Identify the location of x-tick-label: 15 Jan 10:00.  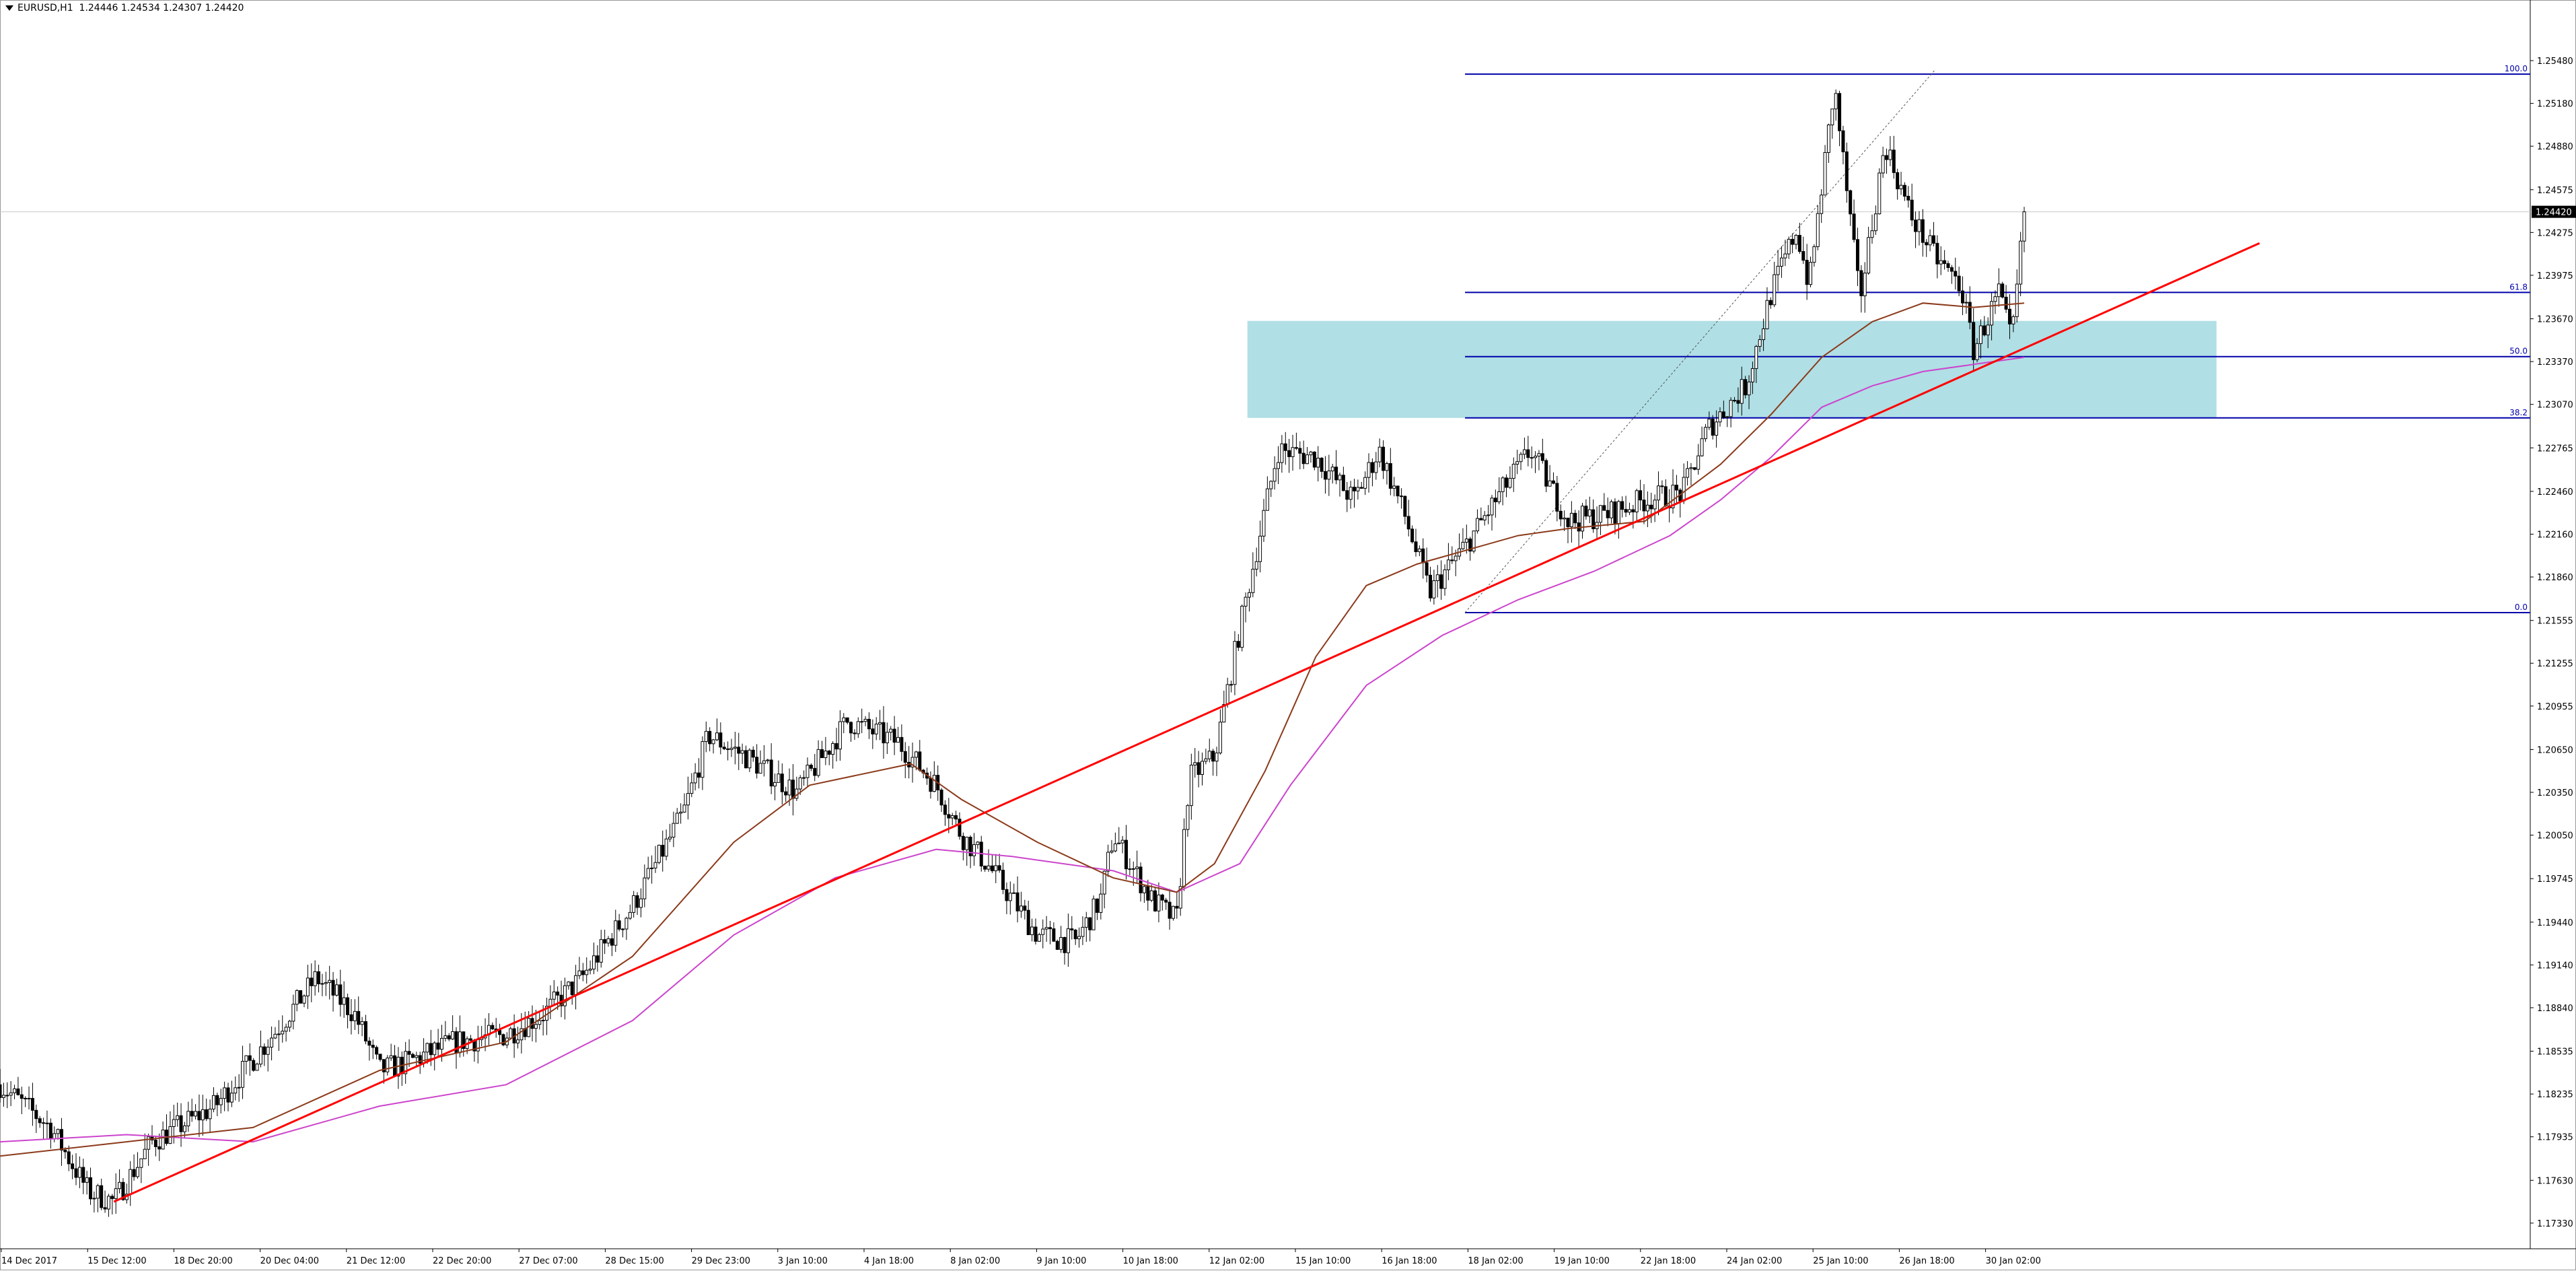
(1323, 1261).